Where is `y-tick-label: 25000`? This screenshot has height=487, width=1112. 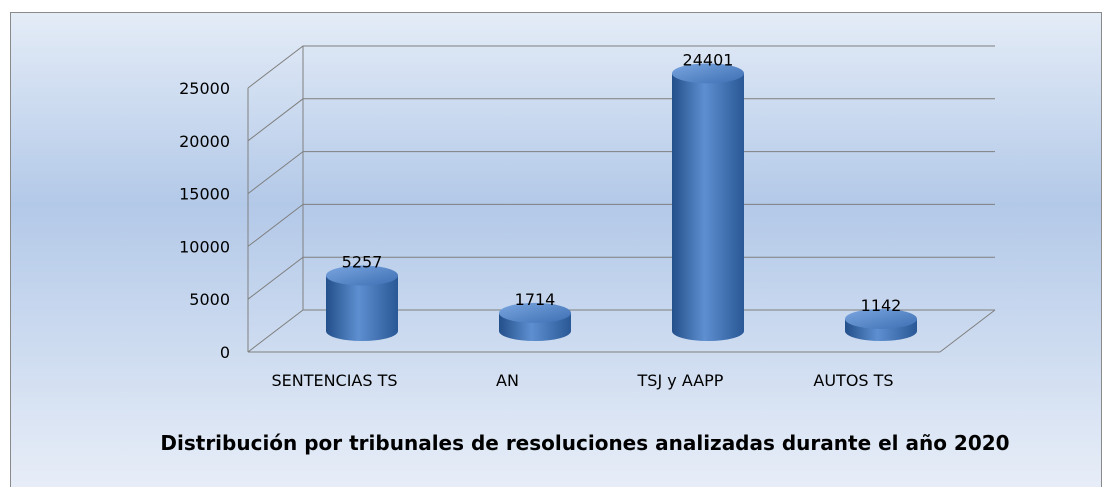
y-tick-label: 25000 is located at coordinates (204, 88).